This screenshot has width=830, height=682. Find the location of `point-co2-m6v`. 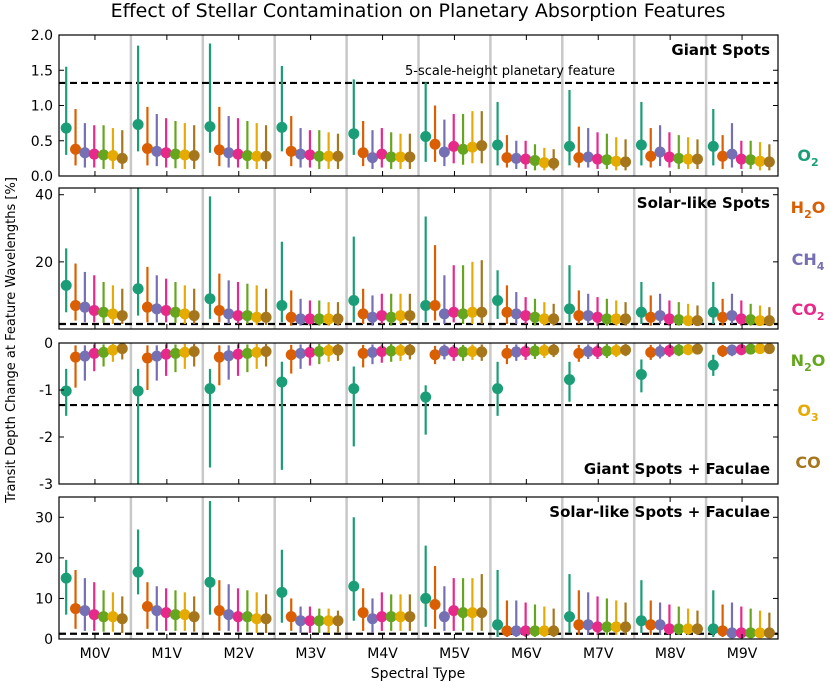

point-co2-m6v is located at coordinates (526, 316).